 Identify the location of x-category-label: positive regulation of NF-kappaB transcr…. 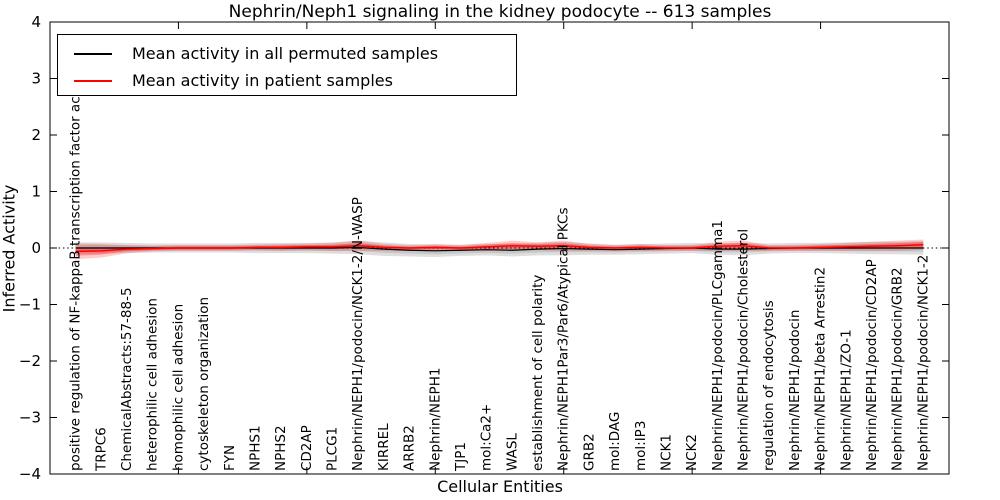
(76, 266).